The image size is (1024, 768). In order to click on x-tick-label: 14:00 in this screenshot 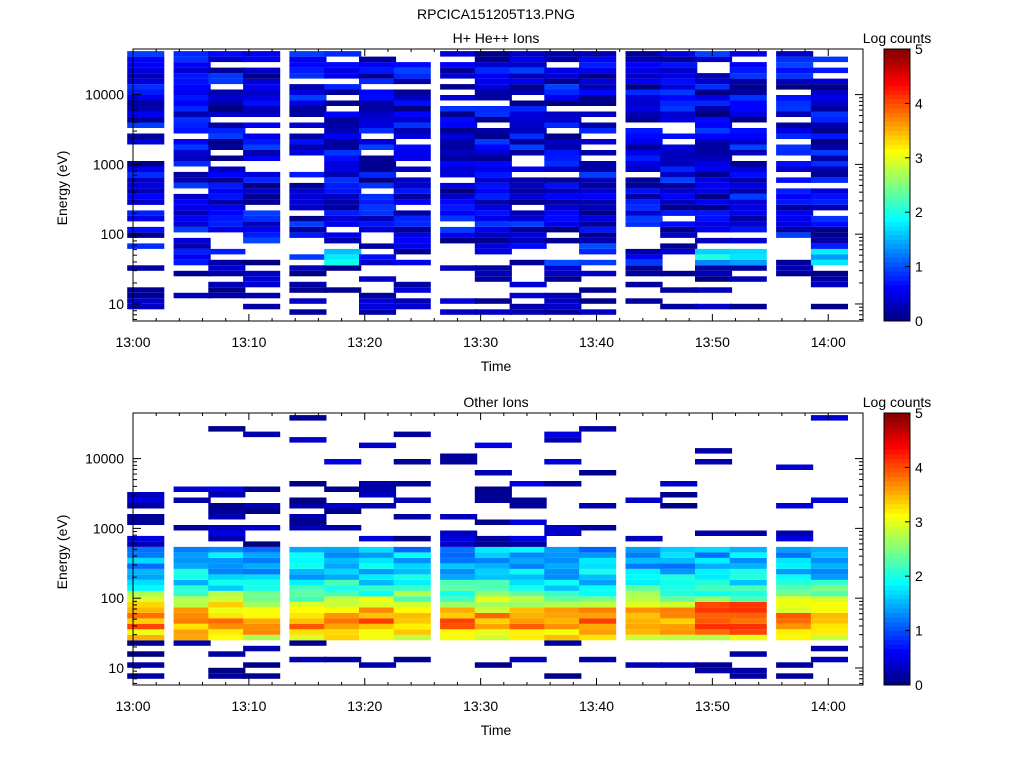, I will do `click(828, 342)`.